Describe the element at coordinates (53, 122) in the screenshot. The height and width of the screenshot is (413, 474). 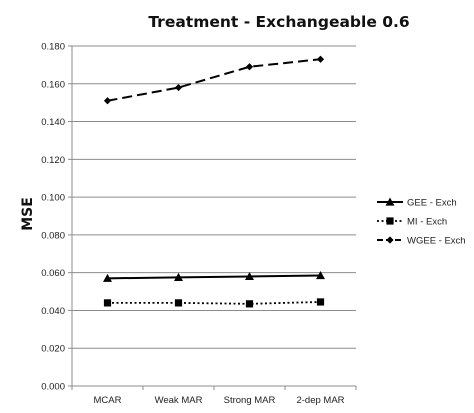
I see `y-tick-label: 0.140` at that location.